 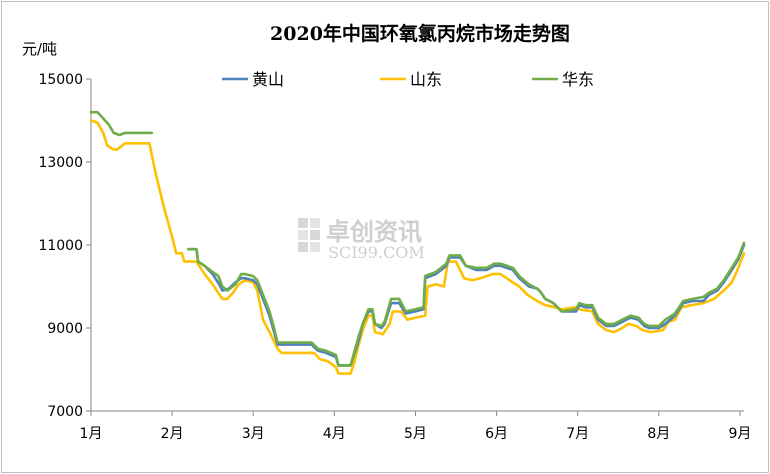 What do you see at coordinates (658, 434) in the screenshot?
I see `x-tick-label: 8月` at bounding box center [658, 434].